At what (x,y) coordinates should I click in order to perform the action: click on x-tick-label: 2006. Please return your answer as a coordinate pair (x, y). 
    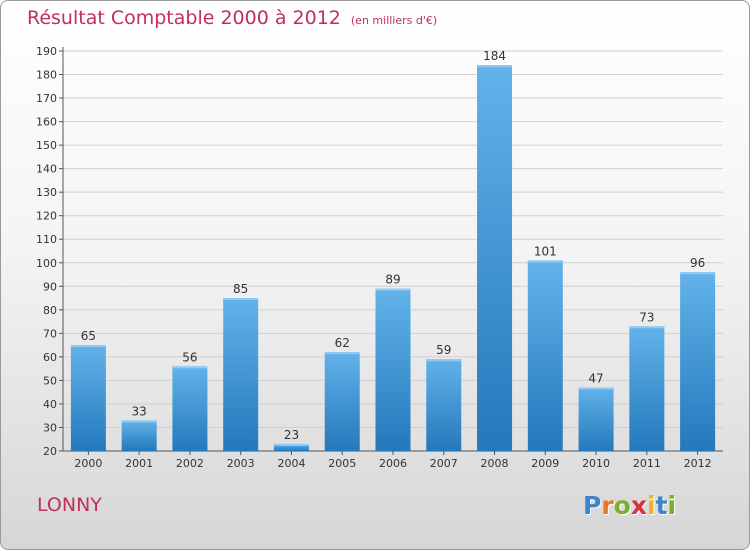
    Looking at the image, I should click on (393, 463).